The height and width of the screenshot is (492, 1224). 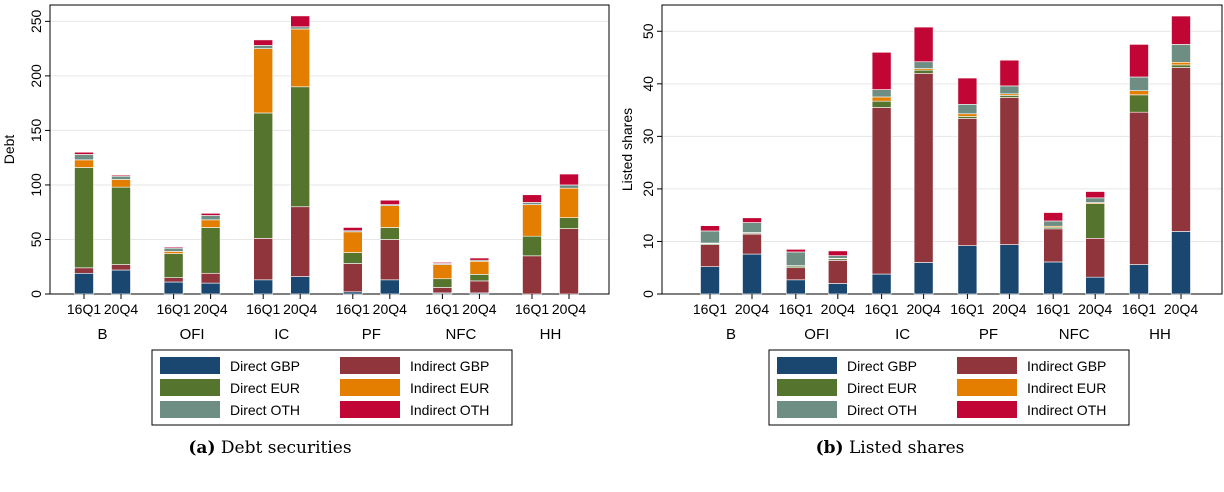 I want to click on group-label: B, so click(x=102, y=334).